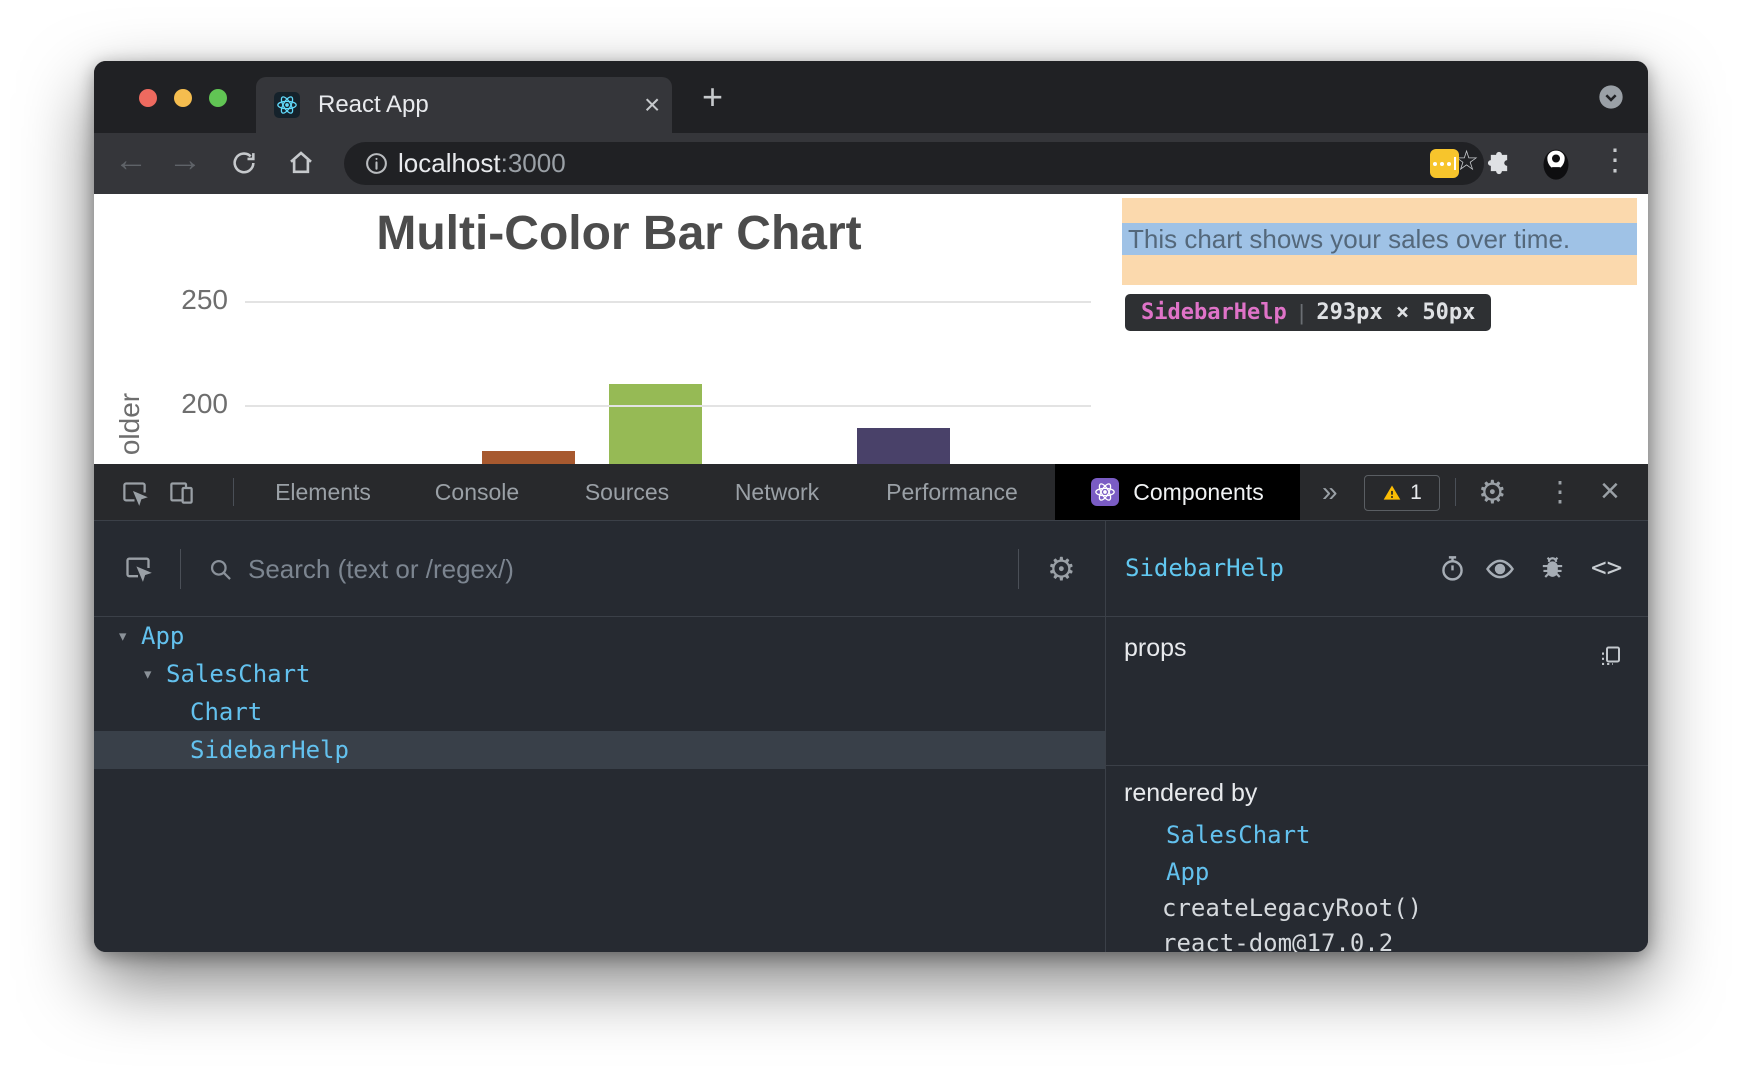 This screenshot has width=1742, height=1081. Describe the element at coordinates (218, 98) in the screenshot. I see `zoom-window-button` at that location.